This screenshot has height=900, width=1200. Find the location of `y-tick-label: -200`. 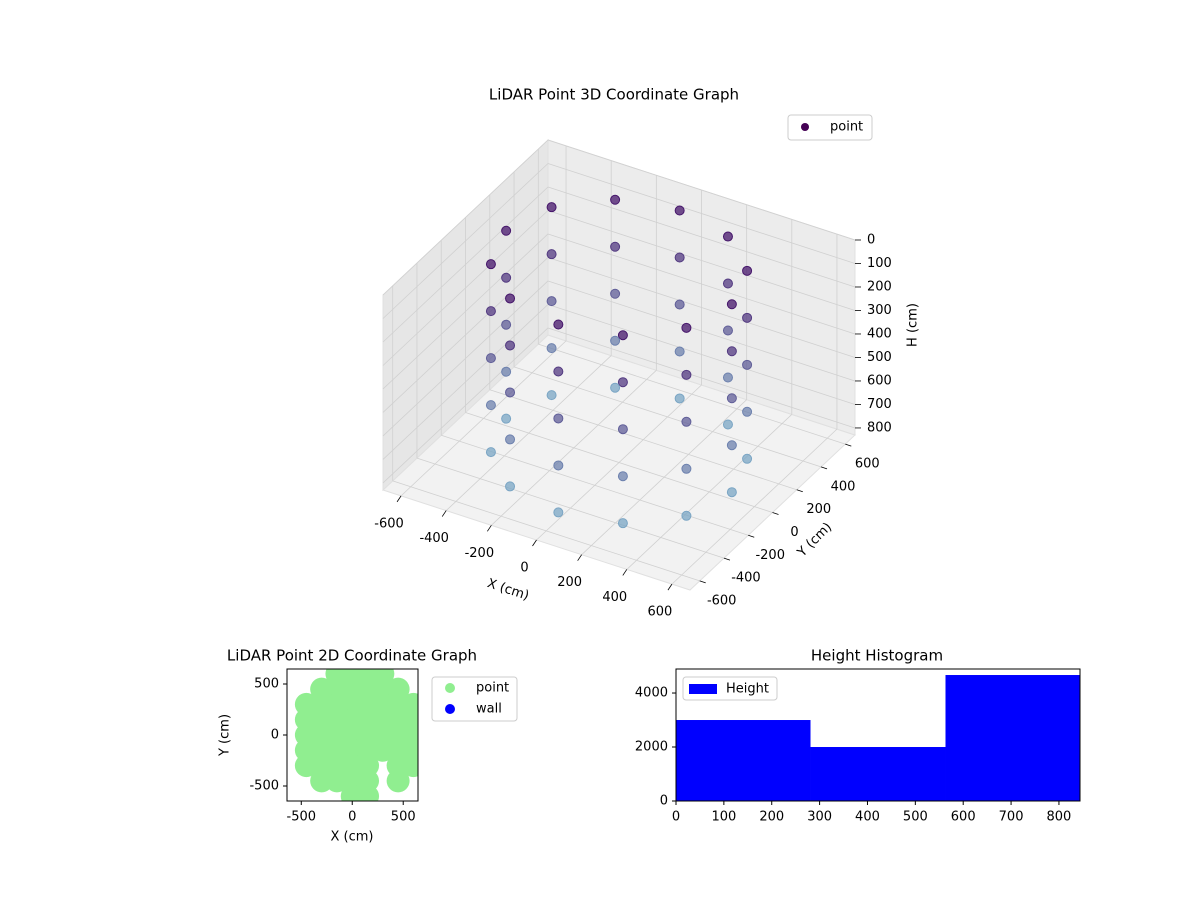

y-tick-label: -200 is located at coordinates (770, 555).